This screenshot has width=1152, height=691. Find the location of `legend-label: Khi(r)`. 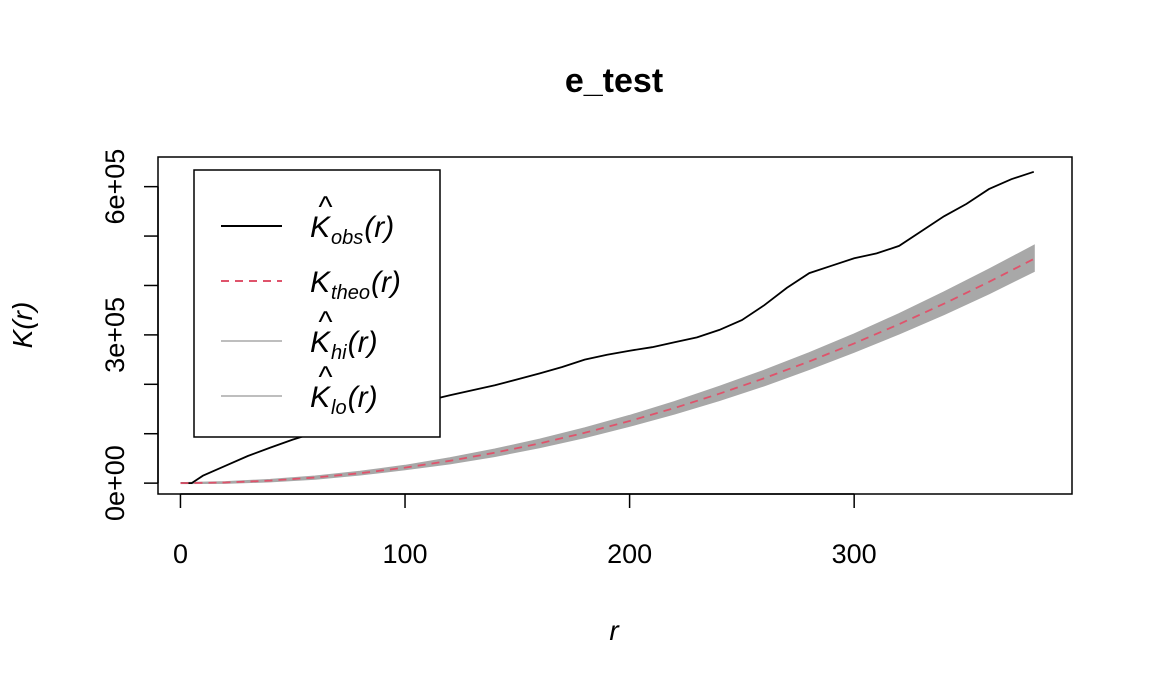

legend-label: Khi(r) is located at coordinates (344, 345).